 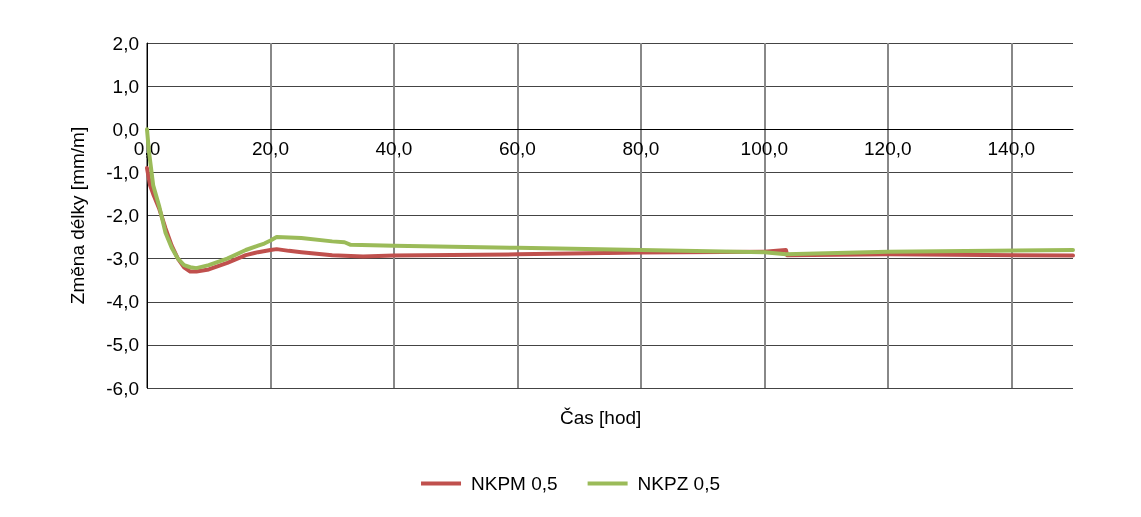 What do you see at coordinates (601, 417) in the screenshot?
I see `x-axis-title: Čas [hod]` at bounding box center [601, 417].